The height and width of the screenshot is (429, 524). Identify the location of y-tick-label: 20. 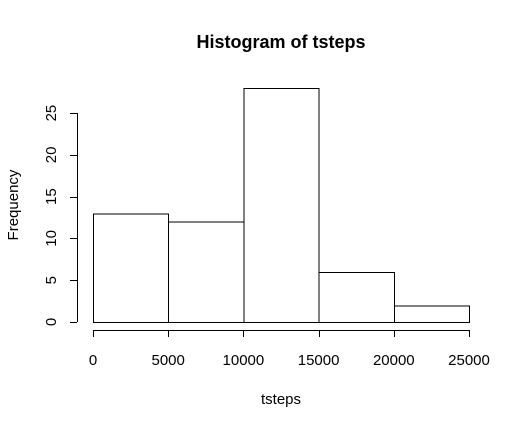
(51, 155).